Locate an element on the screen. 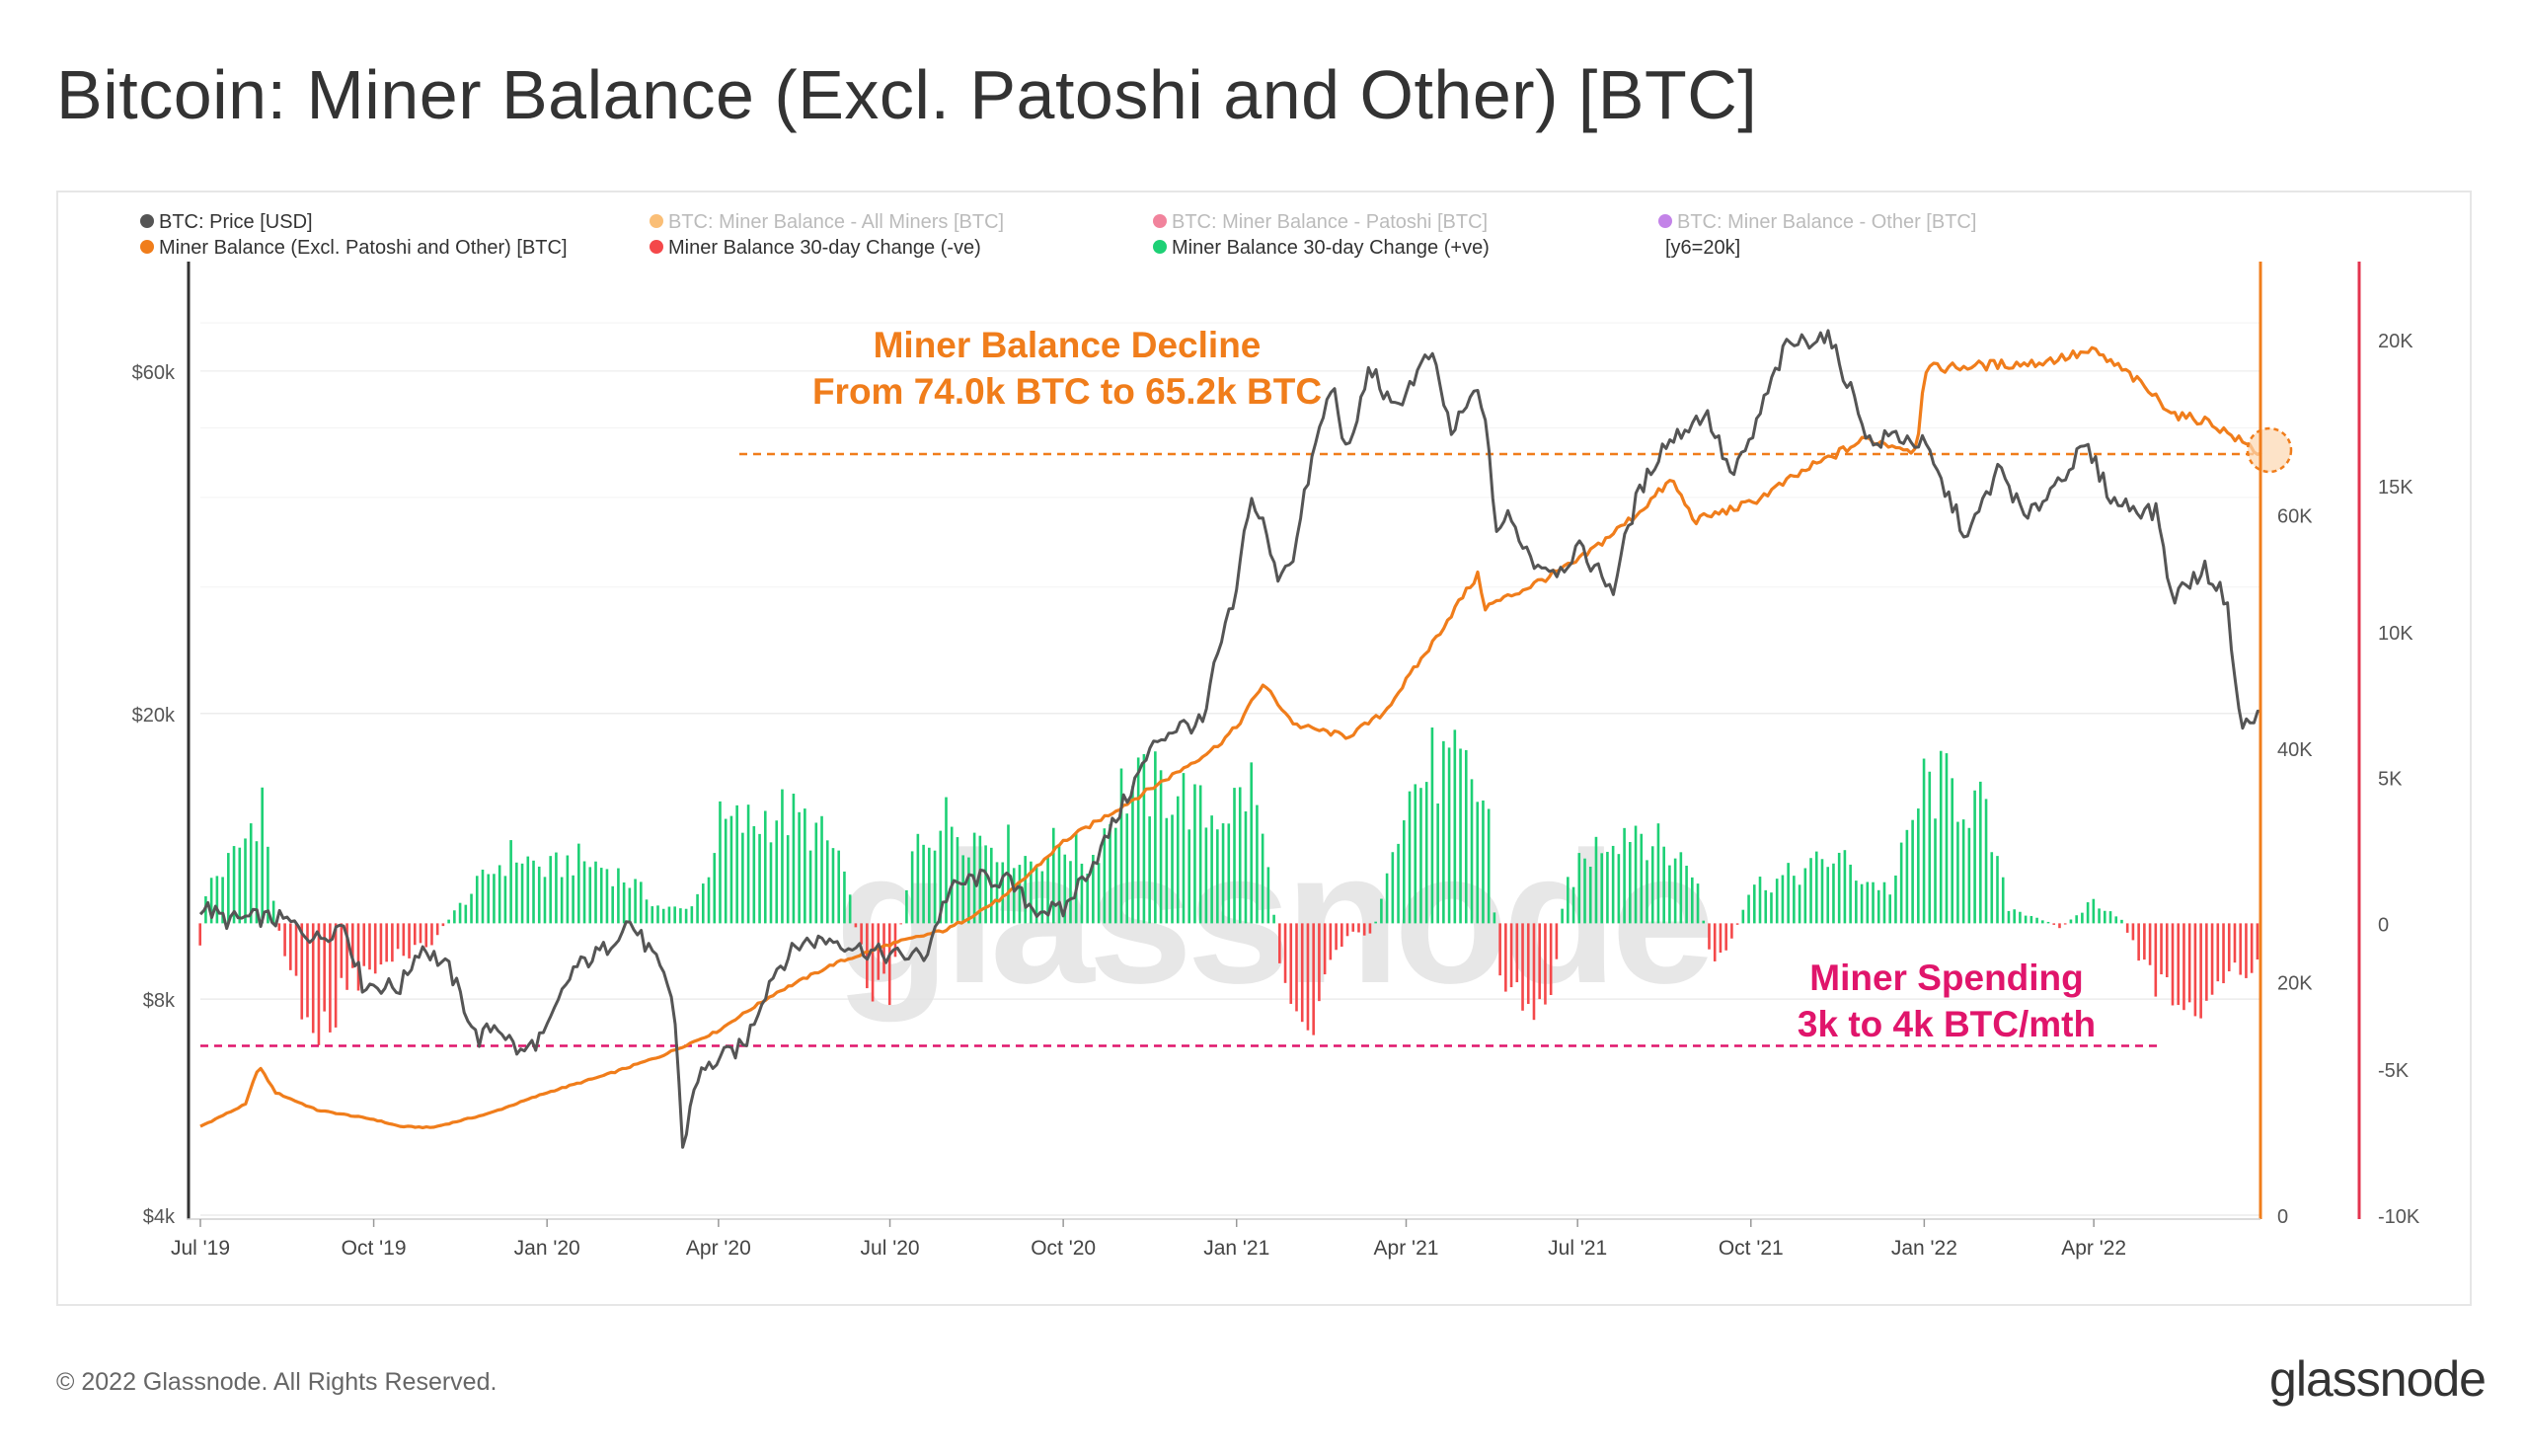 The image size is (2527, 1456). brand-logo: glassnode is located at coordinates (2378, 1379).